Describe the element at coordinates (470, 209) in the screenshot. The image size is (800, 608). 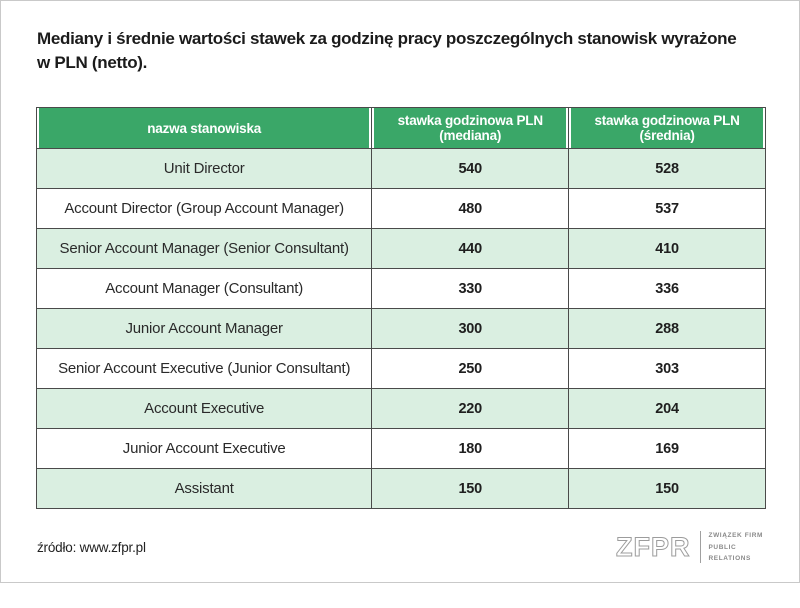
I see `median-cell: 480` at that location.